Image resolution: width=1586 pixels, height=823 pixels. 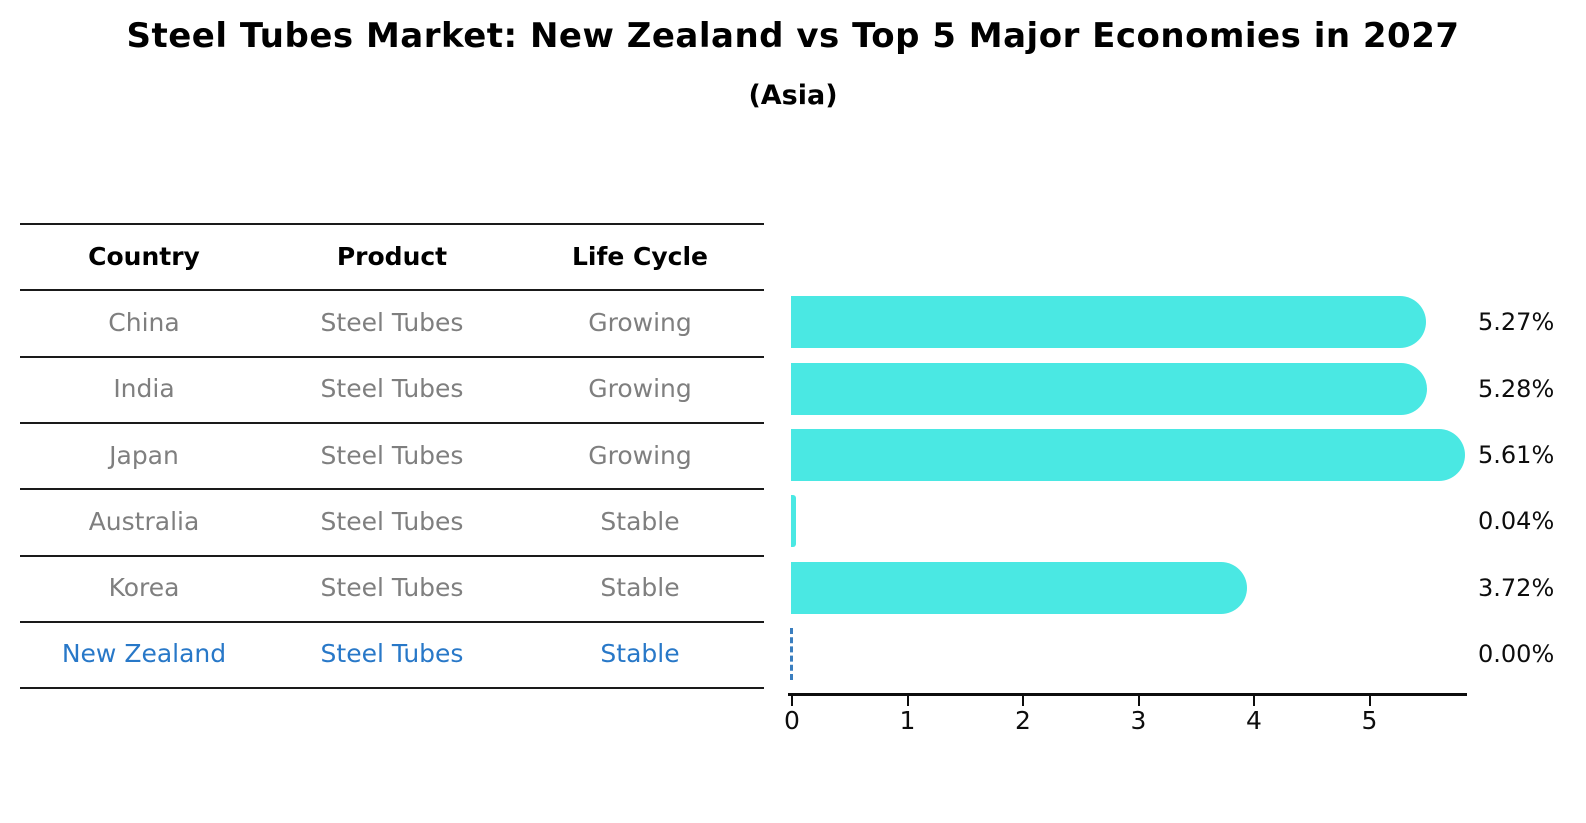 What do you see at coordinates (1516, 455) in the screenshot?
I see `value-label-japan: 5.61%` at bounding box center [1516, 455].